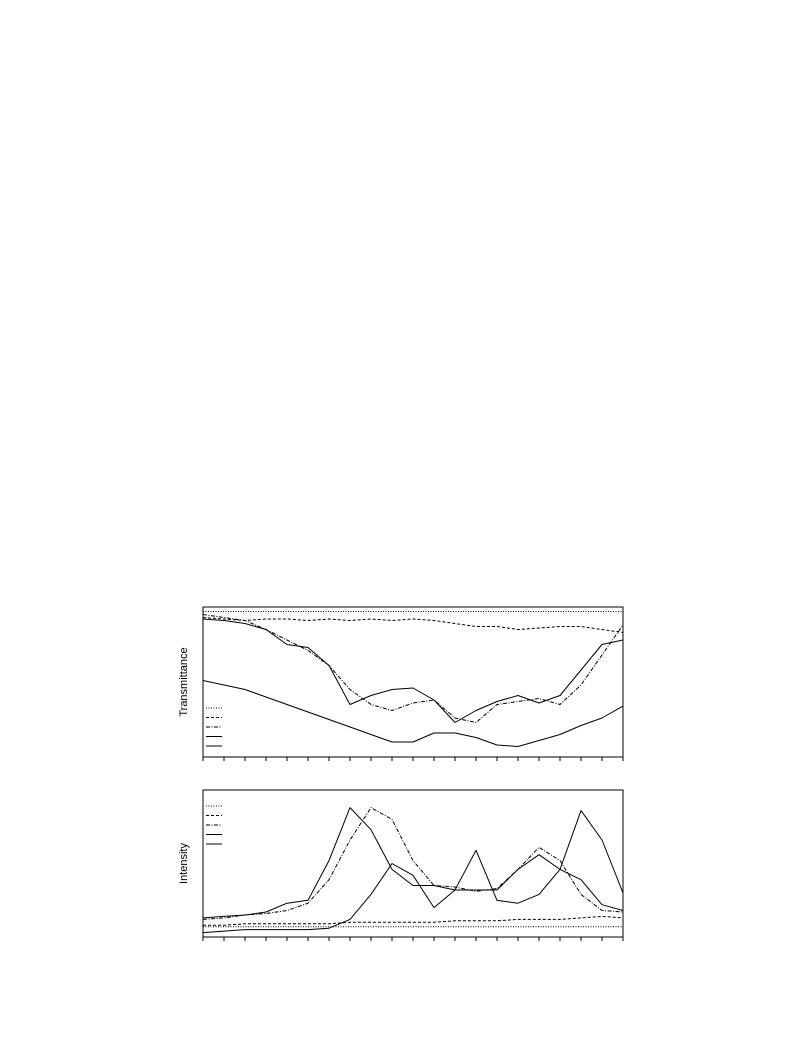  What do you see at coordinates (184, 681) in the screenshot?
I see `y-axis-label: Transmittance` at bounding box center [184, 681].